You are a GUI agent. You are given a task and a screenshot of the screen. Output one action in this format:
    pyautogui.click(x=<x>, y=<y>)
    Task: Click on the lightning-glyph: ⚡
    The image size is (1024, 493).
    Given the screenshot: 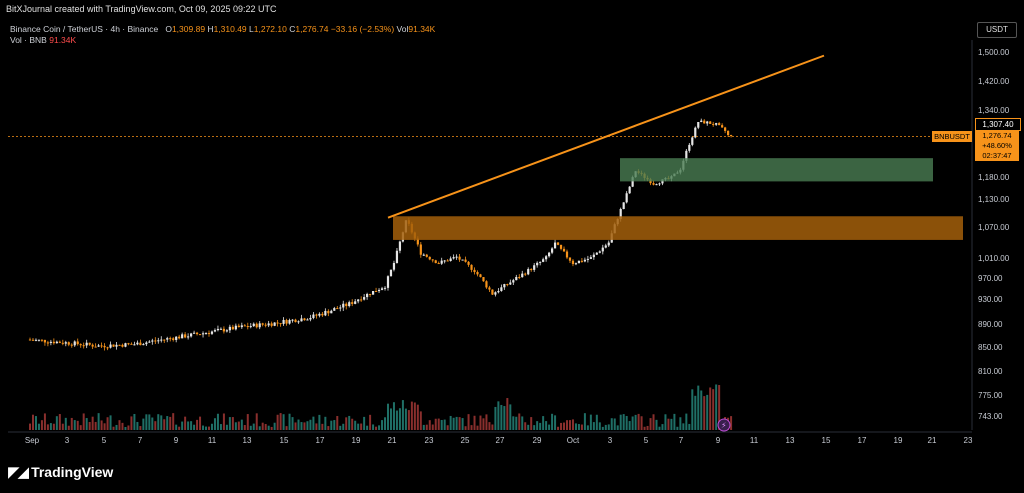 What is the action you would take?
    pyautogui.click(x=724, y=425)
    